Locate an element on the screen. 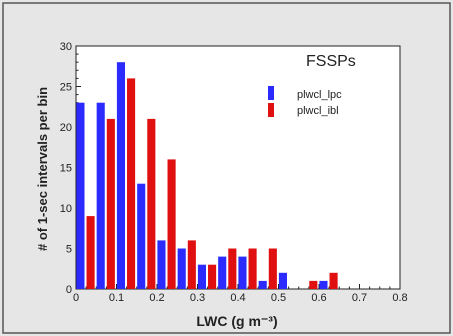 This screenshot has height=336, width=453. x-tick-label: 0.7 is located at coordinates (359, 298).